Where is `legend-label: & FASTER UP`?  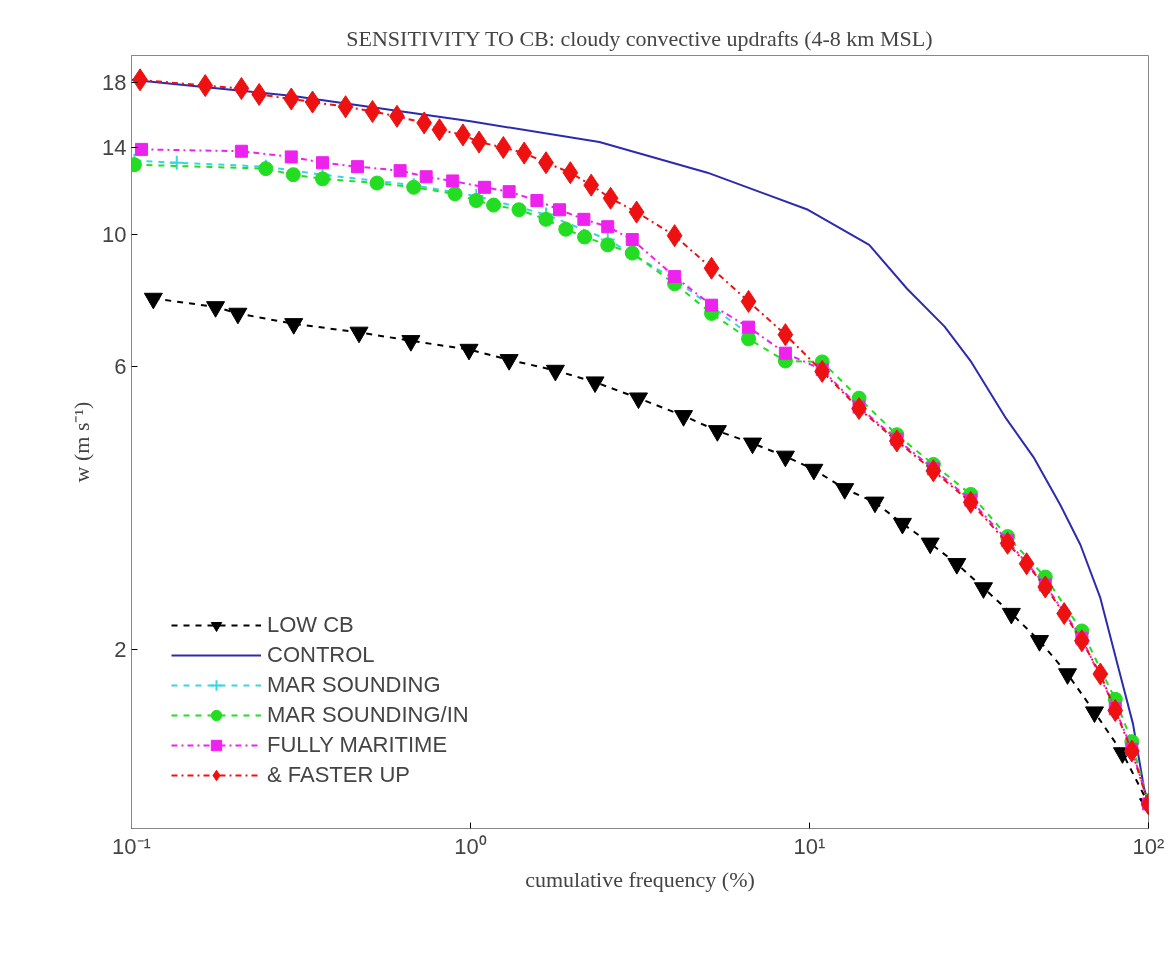 legend-label: & FASTER UP is located at coordinates (339, 775).